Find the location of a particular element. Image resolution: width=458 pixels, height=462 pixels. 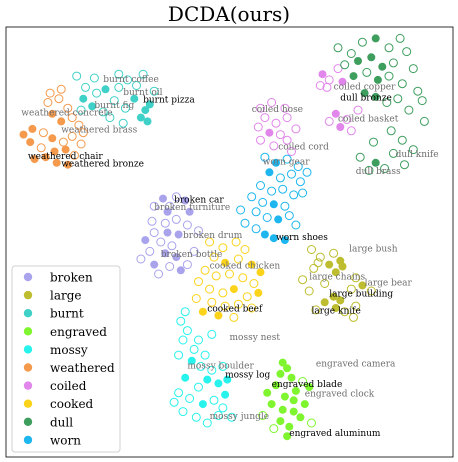

legend-marker-weathered is located at coordinates (28, 367).